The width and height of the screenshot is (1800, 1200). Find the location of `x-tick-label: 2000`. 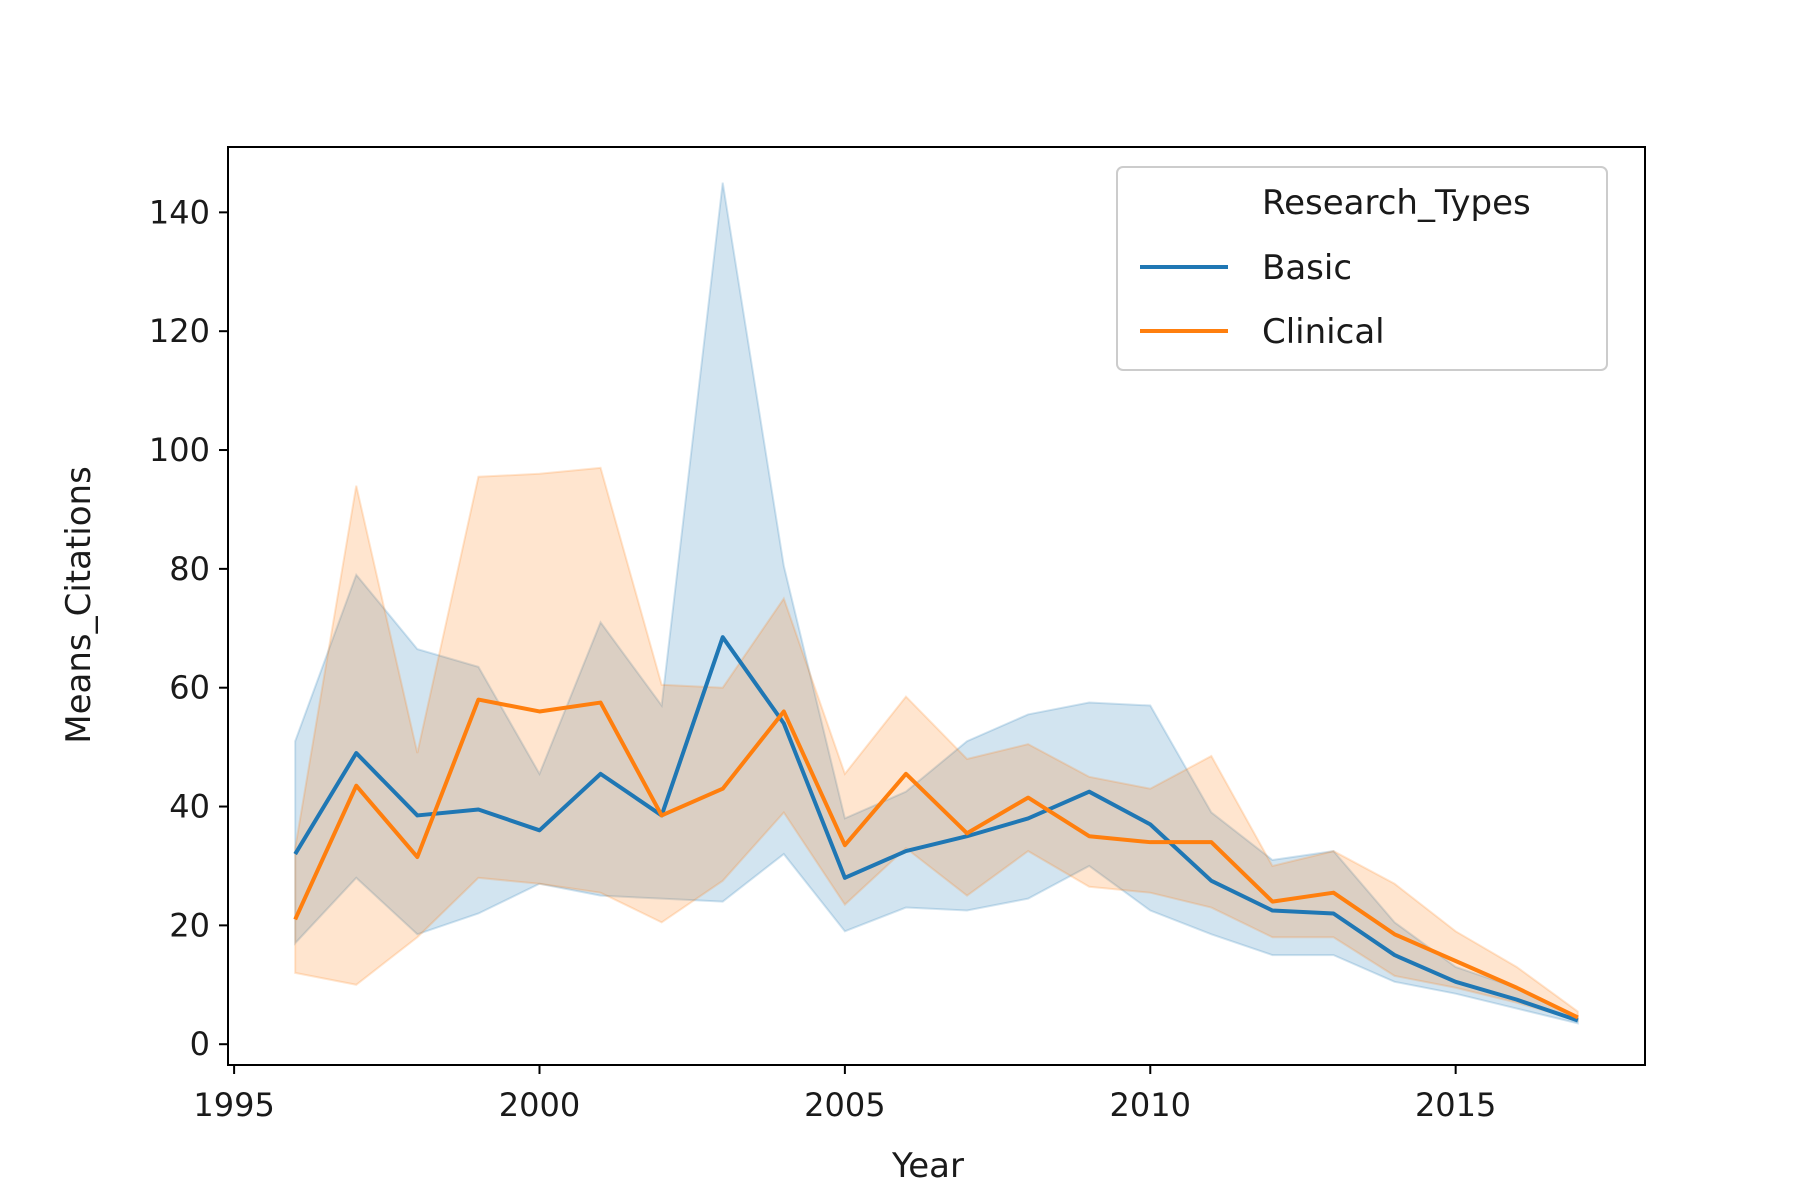

x-tick-label: 2000 is located at coordinates (539, 1105).